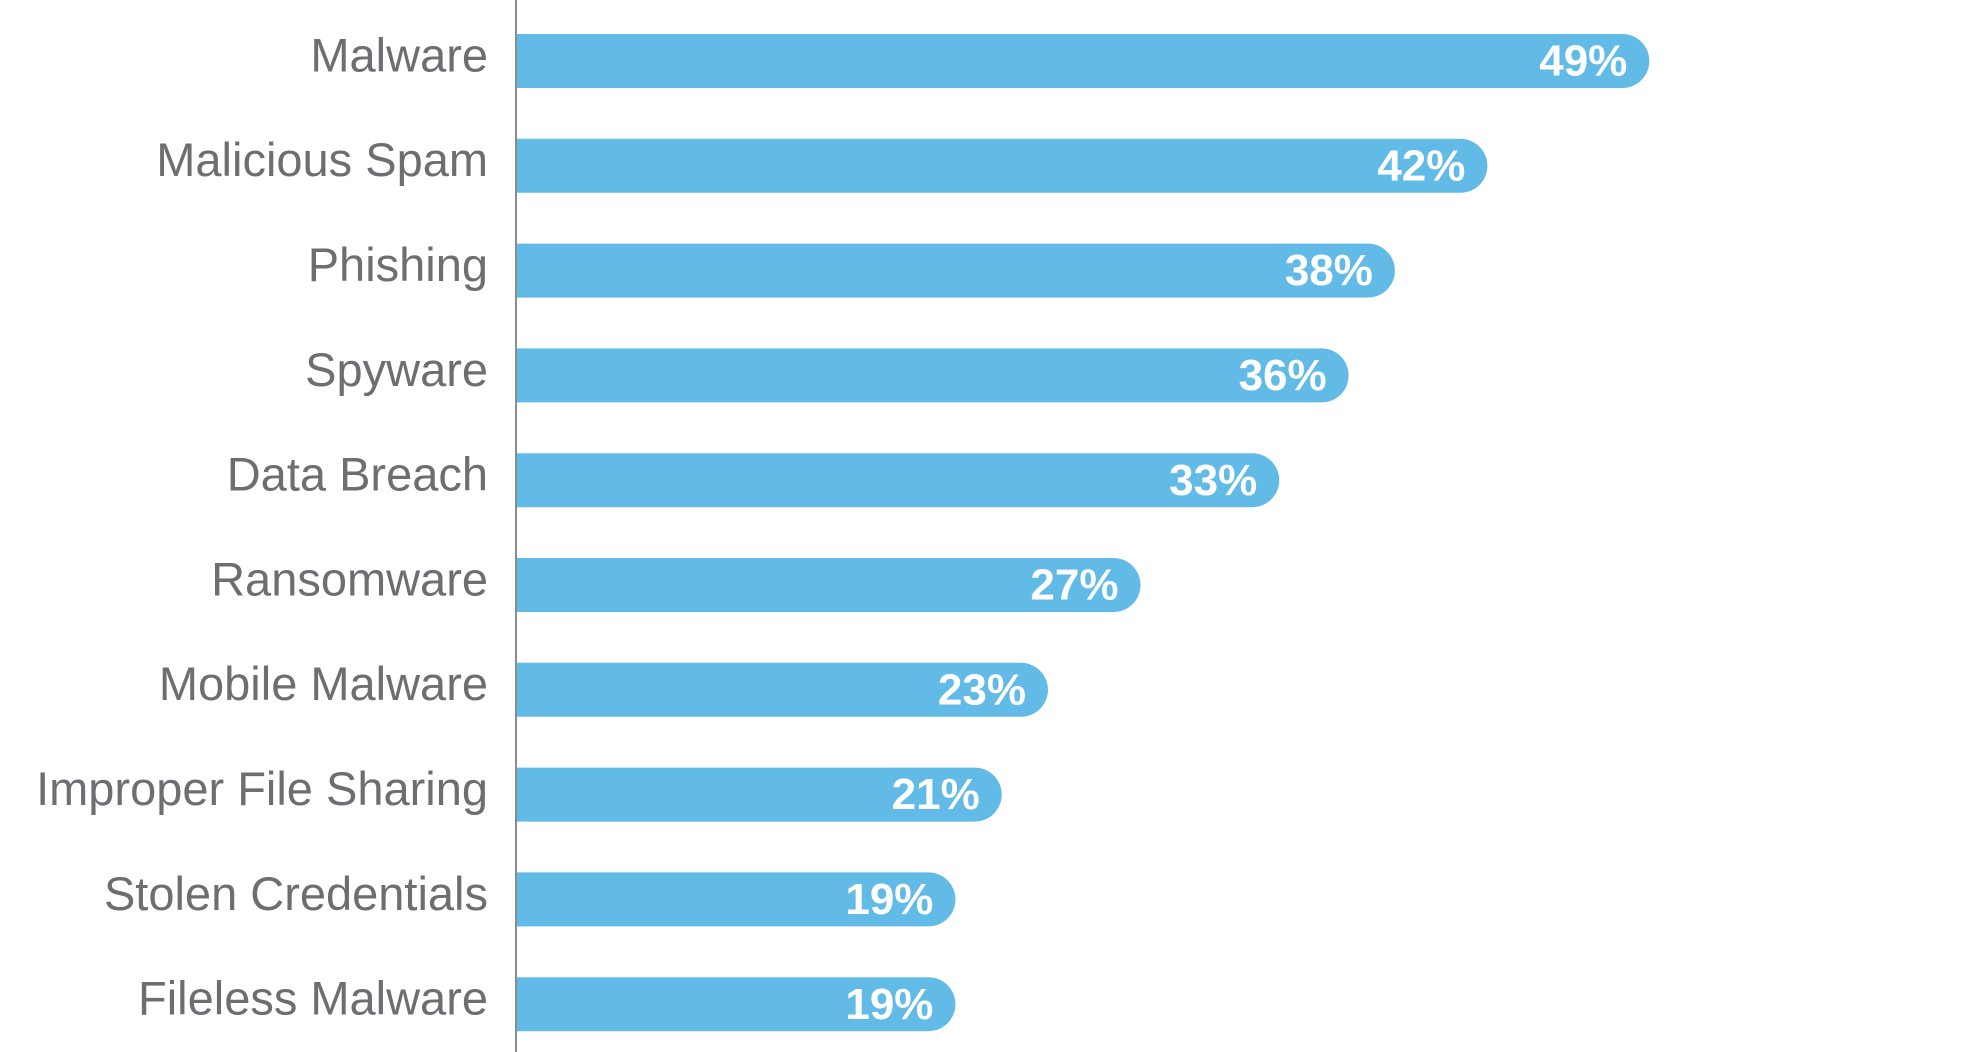 The height and width of the screenshot is (1052, 1982). What do you see at coordinates (936, 794) in the screenshot?
I see `value-label: 21%` at bounding box center [936, 794].